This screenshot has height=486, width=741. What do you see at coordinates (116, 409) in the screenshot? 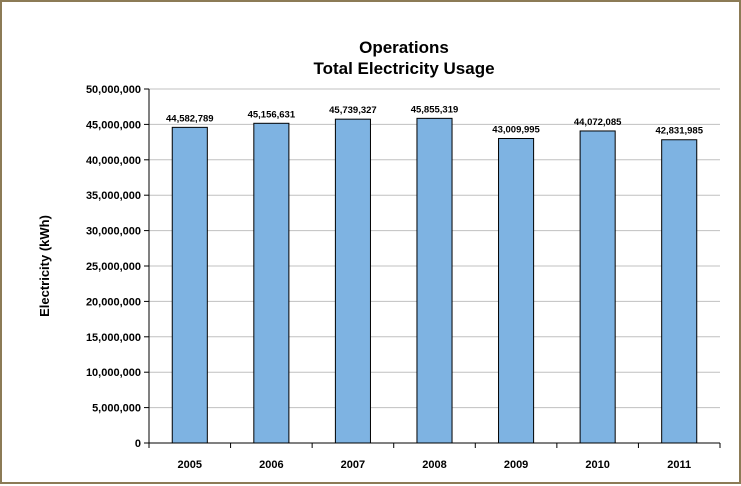
I see `y-tick-label: 5,000,000` at bounding box center [116, 409].